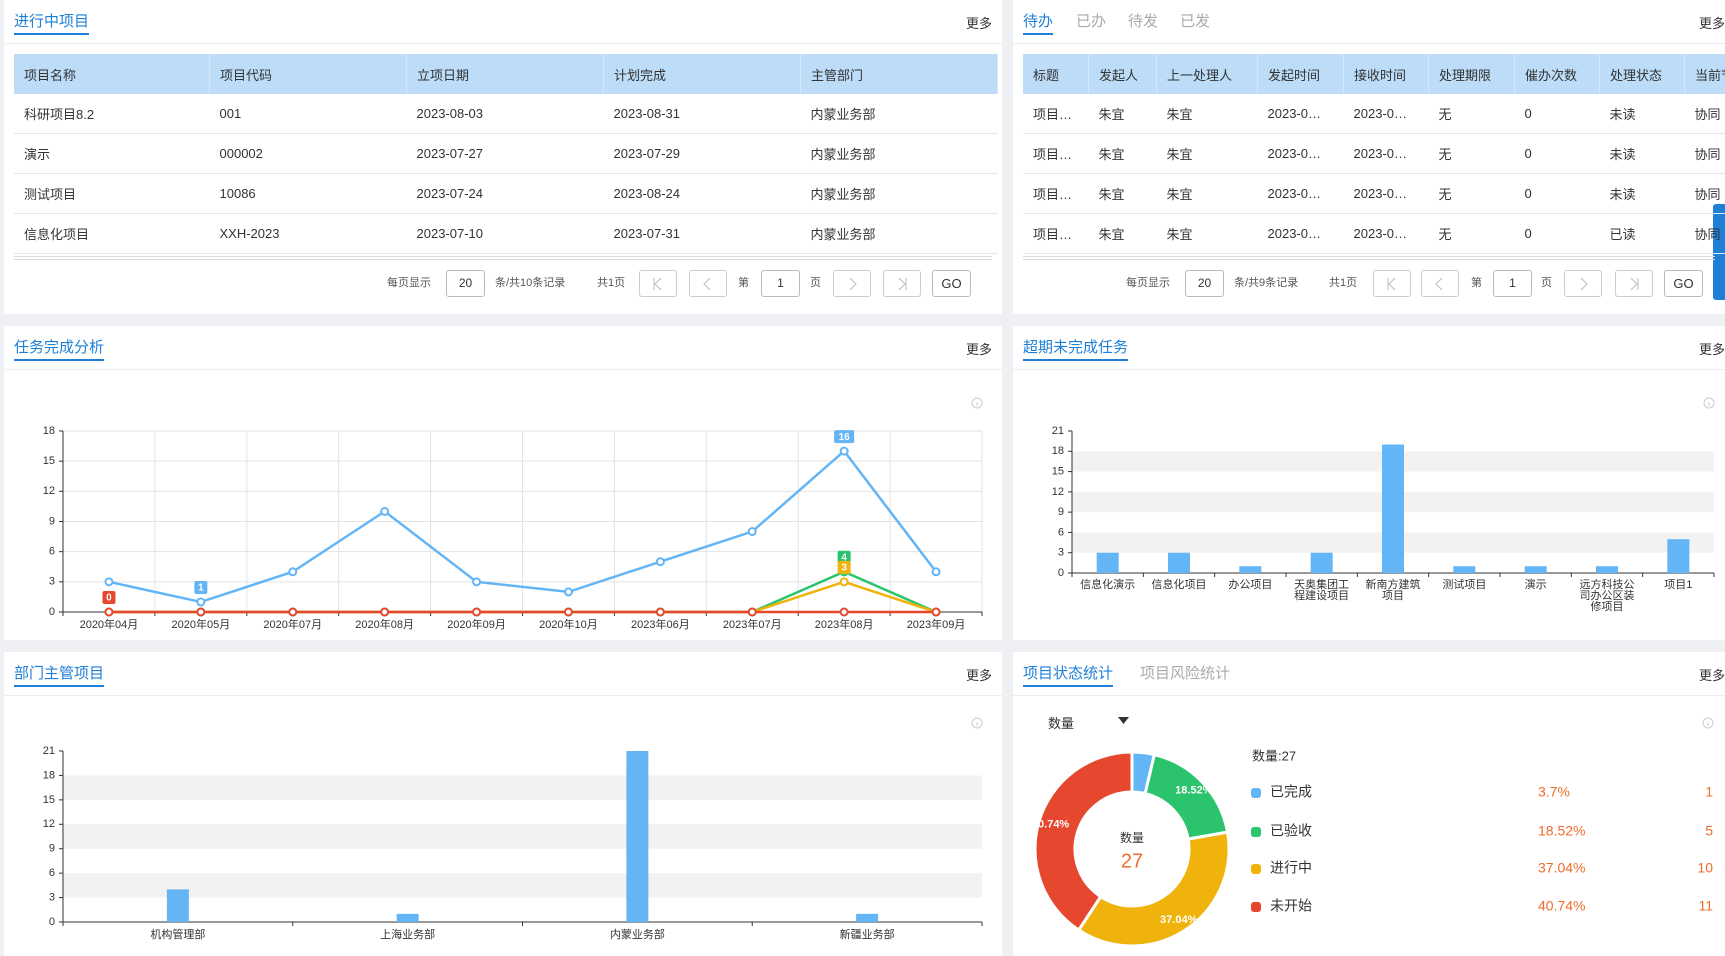 The height and width of the screenshot is (956, 1725). What do you see at coordinates (743, 283) in the screenshot?
I see `pager-text: 第` at bounding box center [743, 283].